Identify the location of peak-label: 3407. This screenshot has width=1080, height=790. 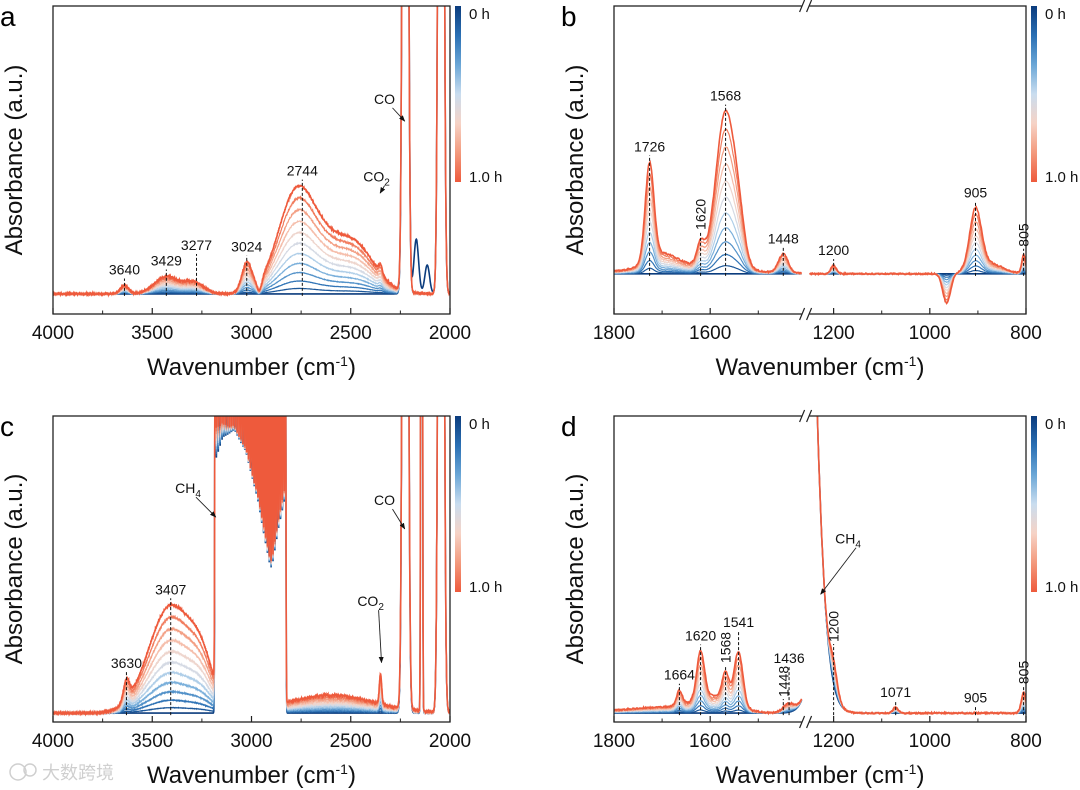
(170, 589).